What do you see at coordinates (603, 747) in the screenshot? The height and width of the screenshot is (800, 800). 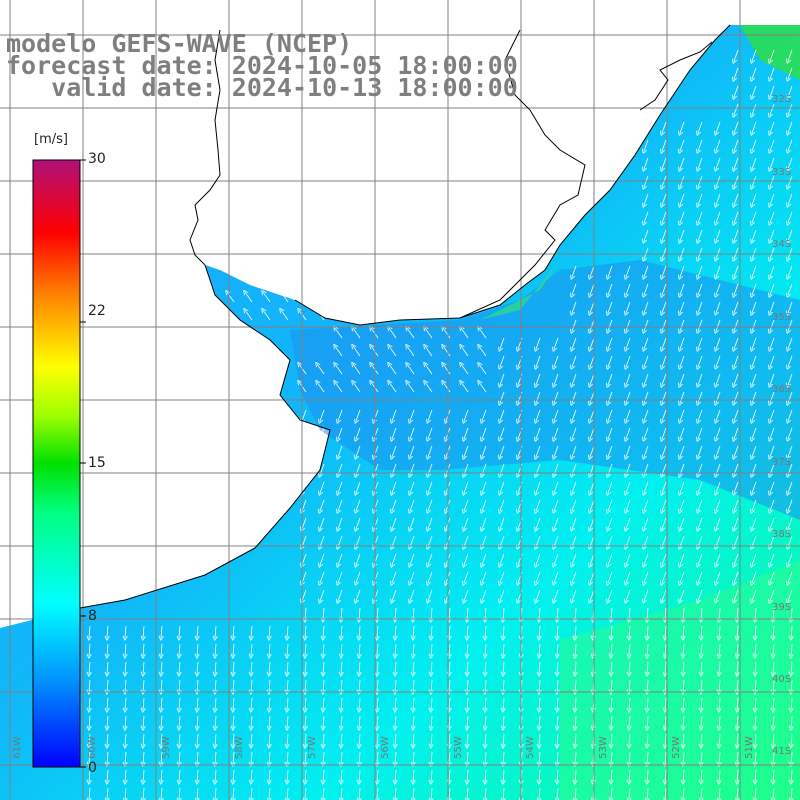 I see `lon-label: 53W` at bounding box center [603, 747].